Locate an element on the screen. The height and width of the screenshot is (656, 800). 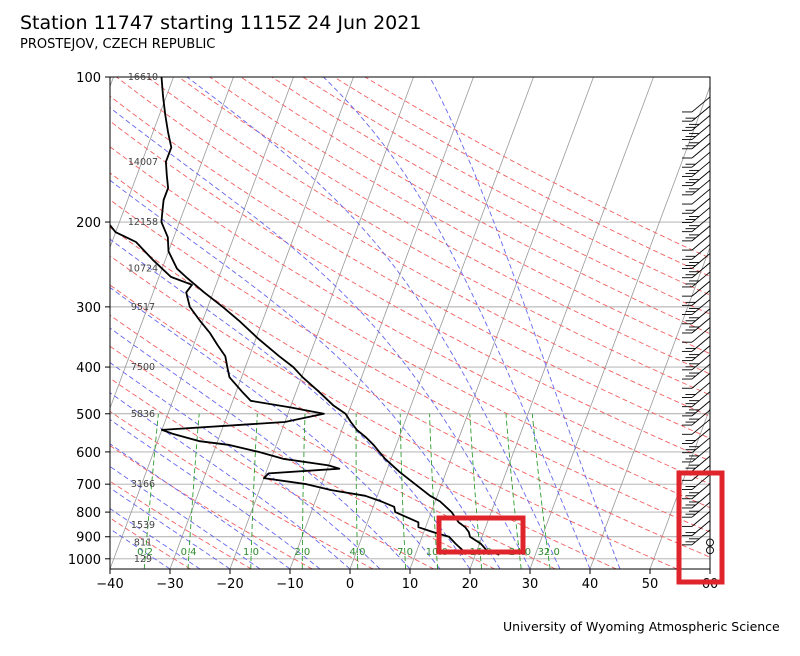
height-label: 5836 is located at coordinates (143, 414).